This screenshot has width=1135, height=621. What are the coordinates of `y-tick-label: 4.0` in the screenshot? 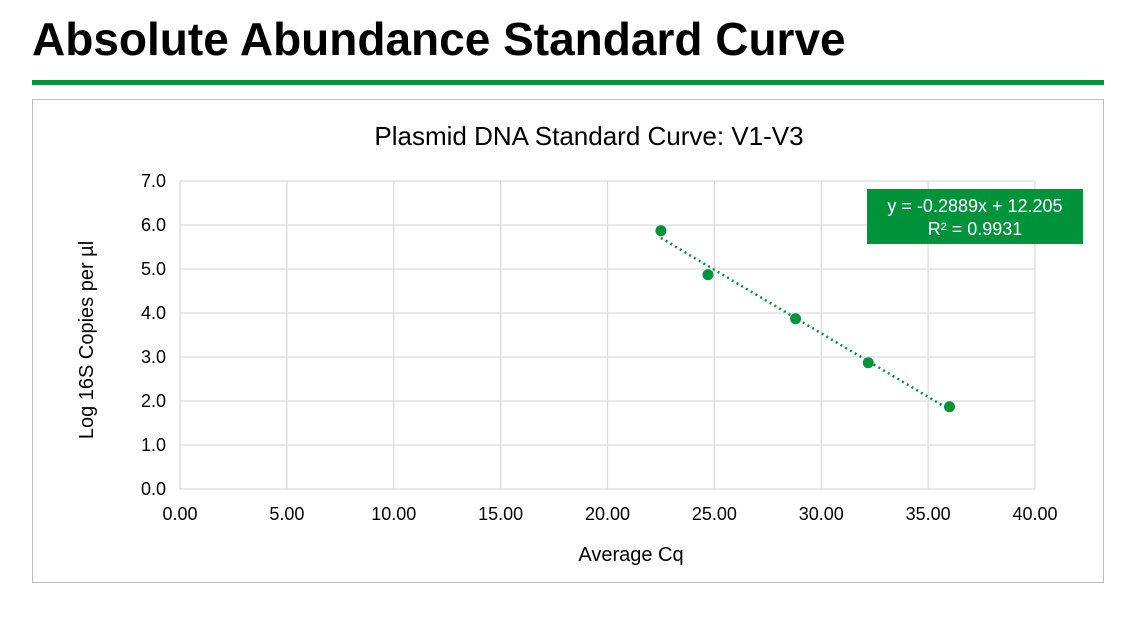 It's located at (153, 313).